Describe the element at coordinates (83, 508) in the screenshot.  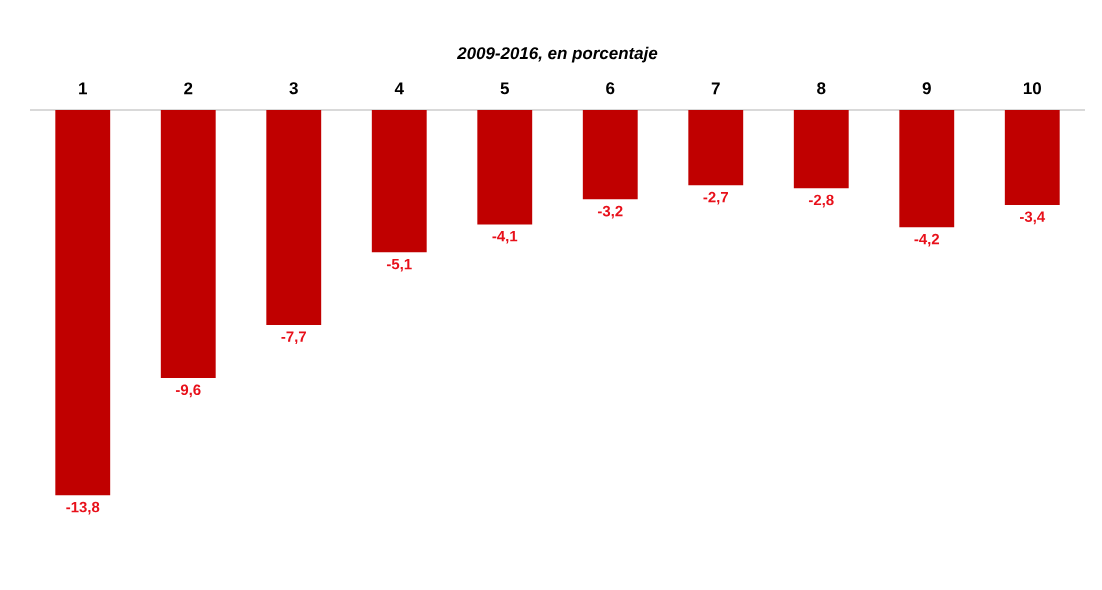
I see `data-label: -13,8` at that location.